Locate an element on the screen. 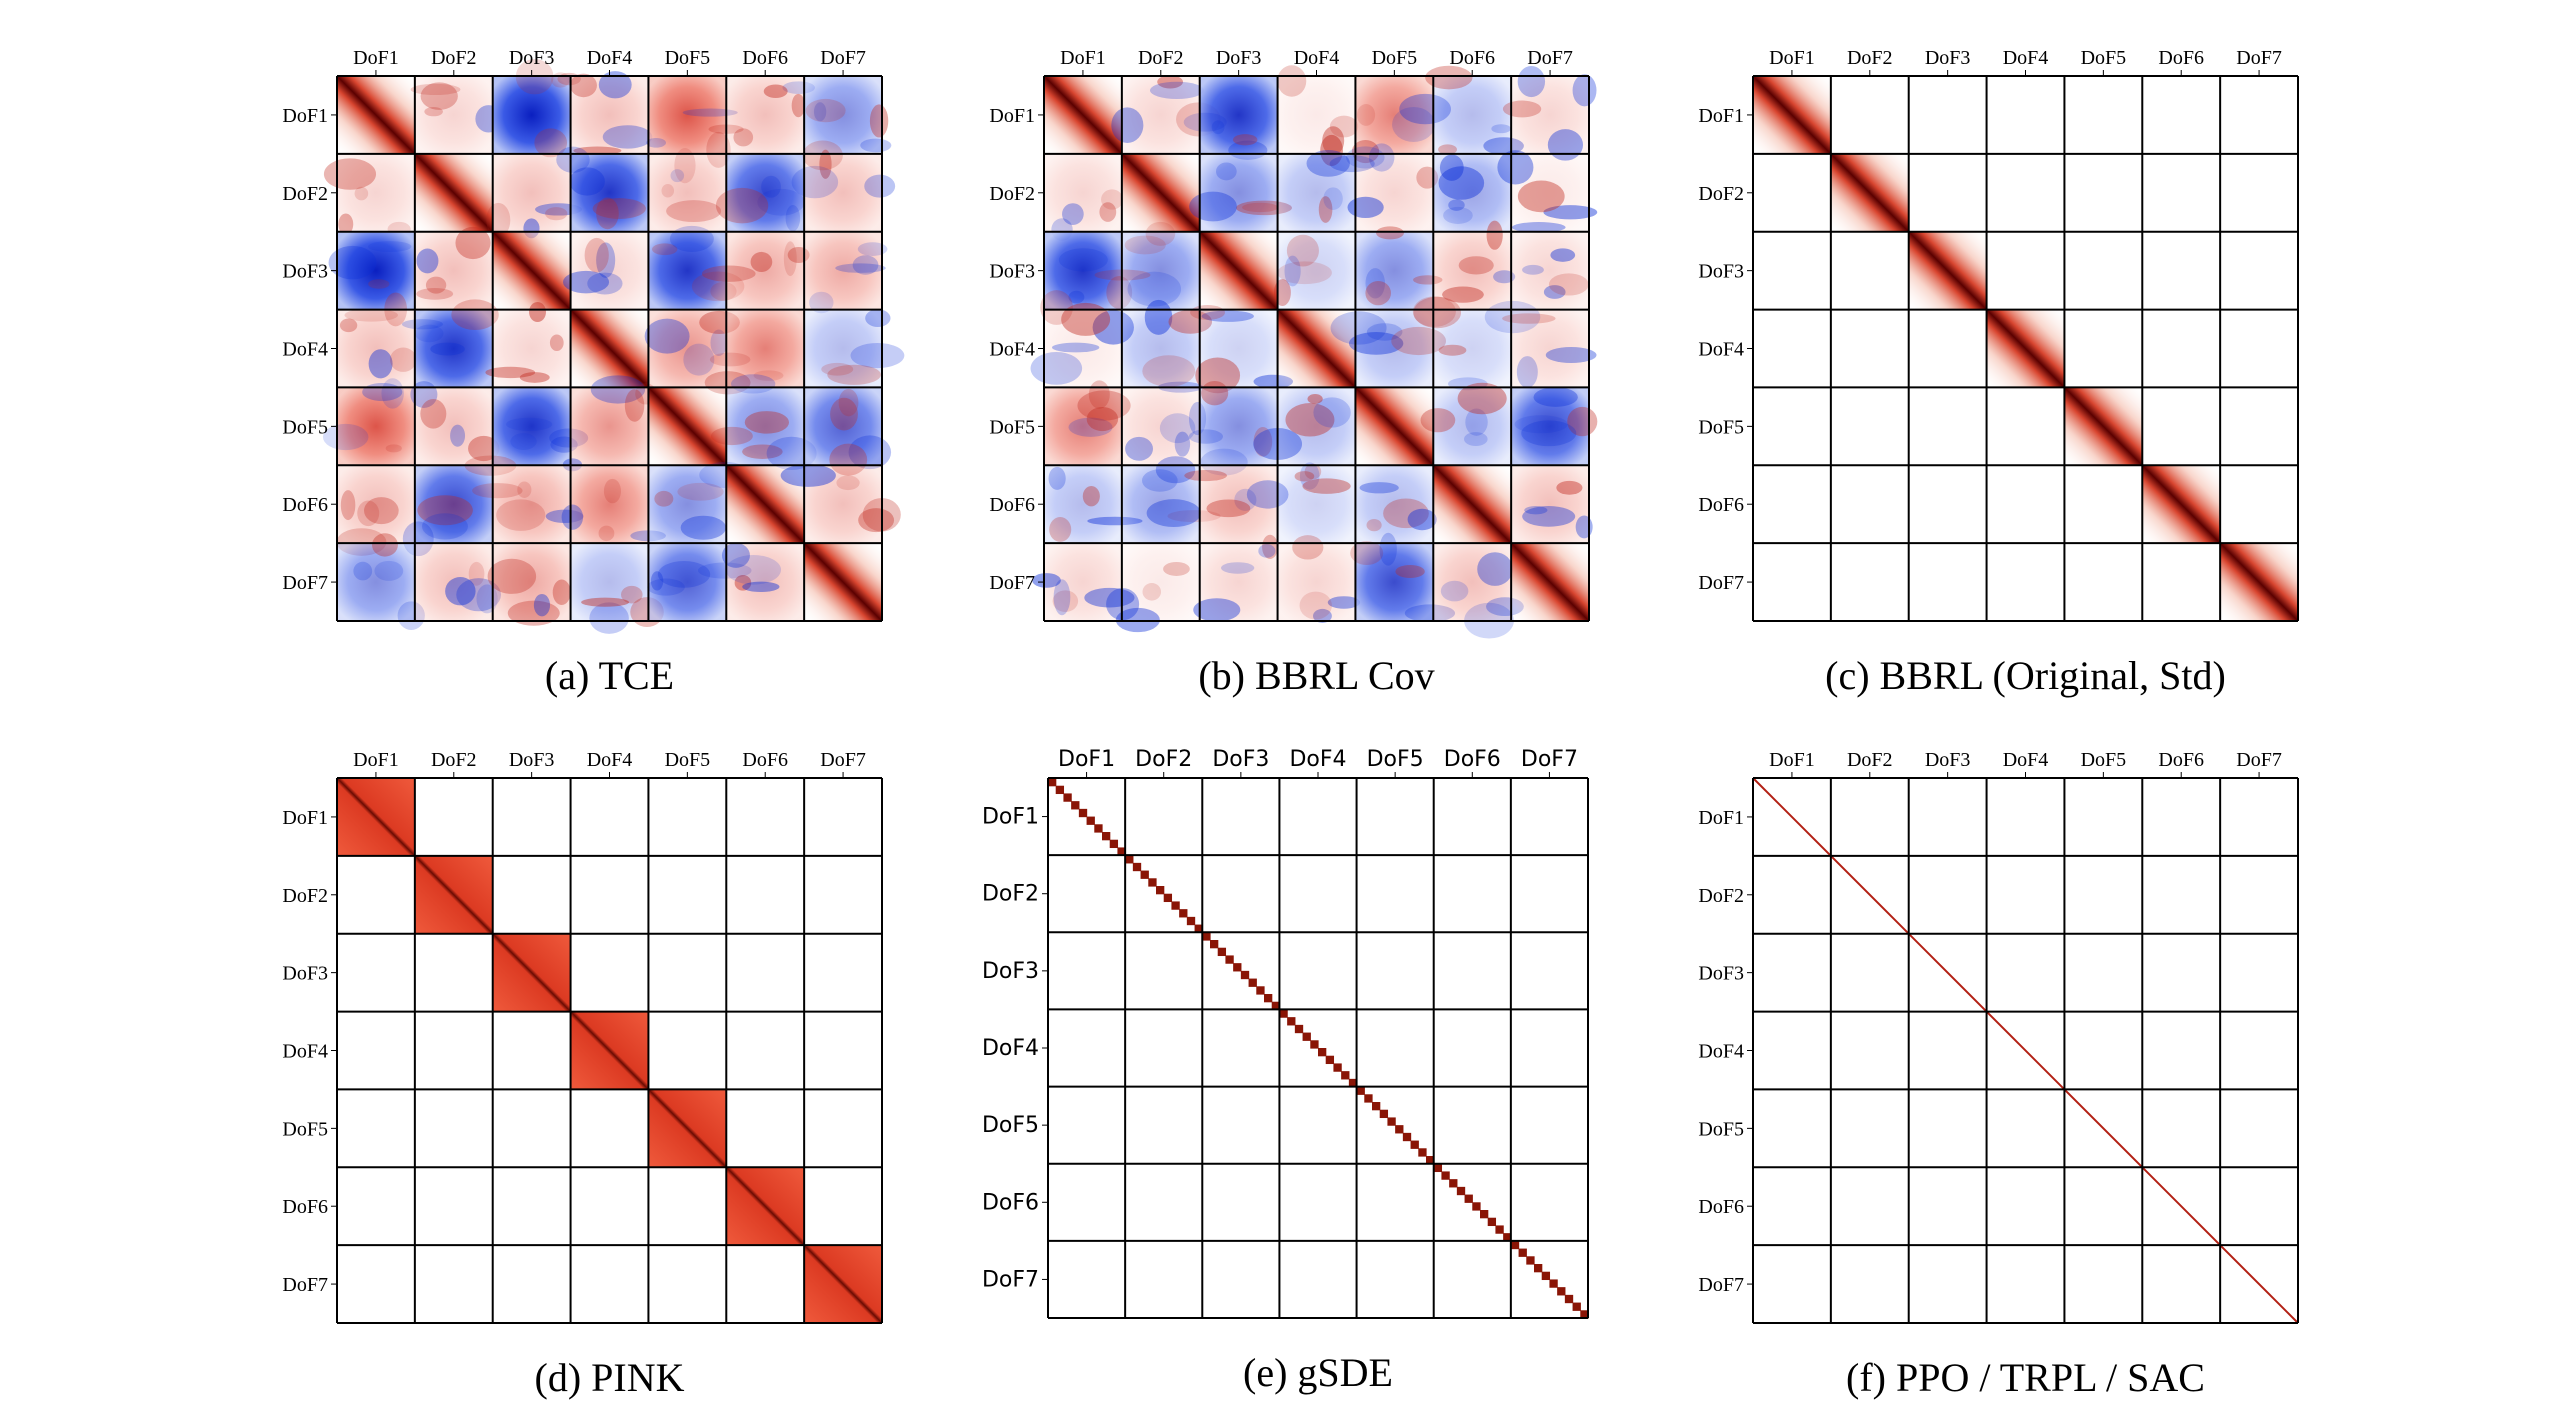  heatmap-cells is located at coordinates (609, 1050).